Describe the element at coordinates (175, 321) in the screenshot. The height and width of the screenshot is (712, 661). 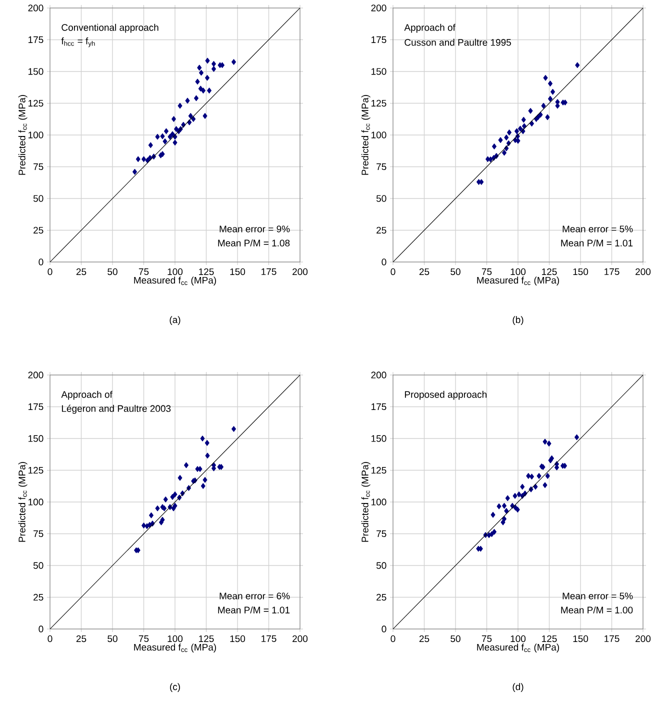
I see `text: (a)` at that location.